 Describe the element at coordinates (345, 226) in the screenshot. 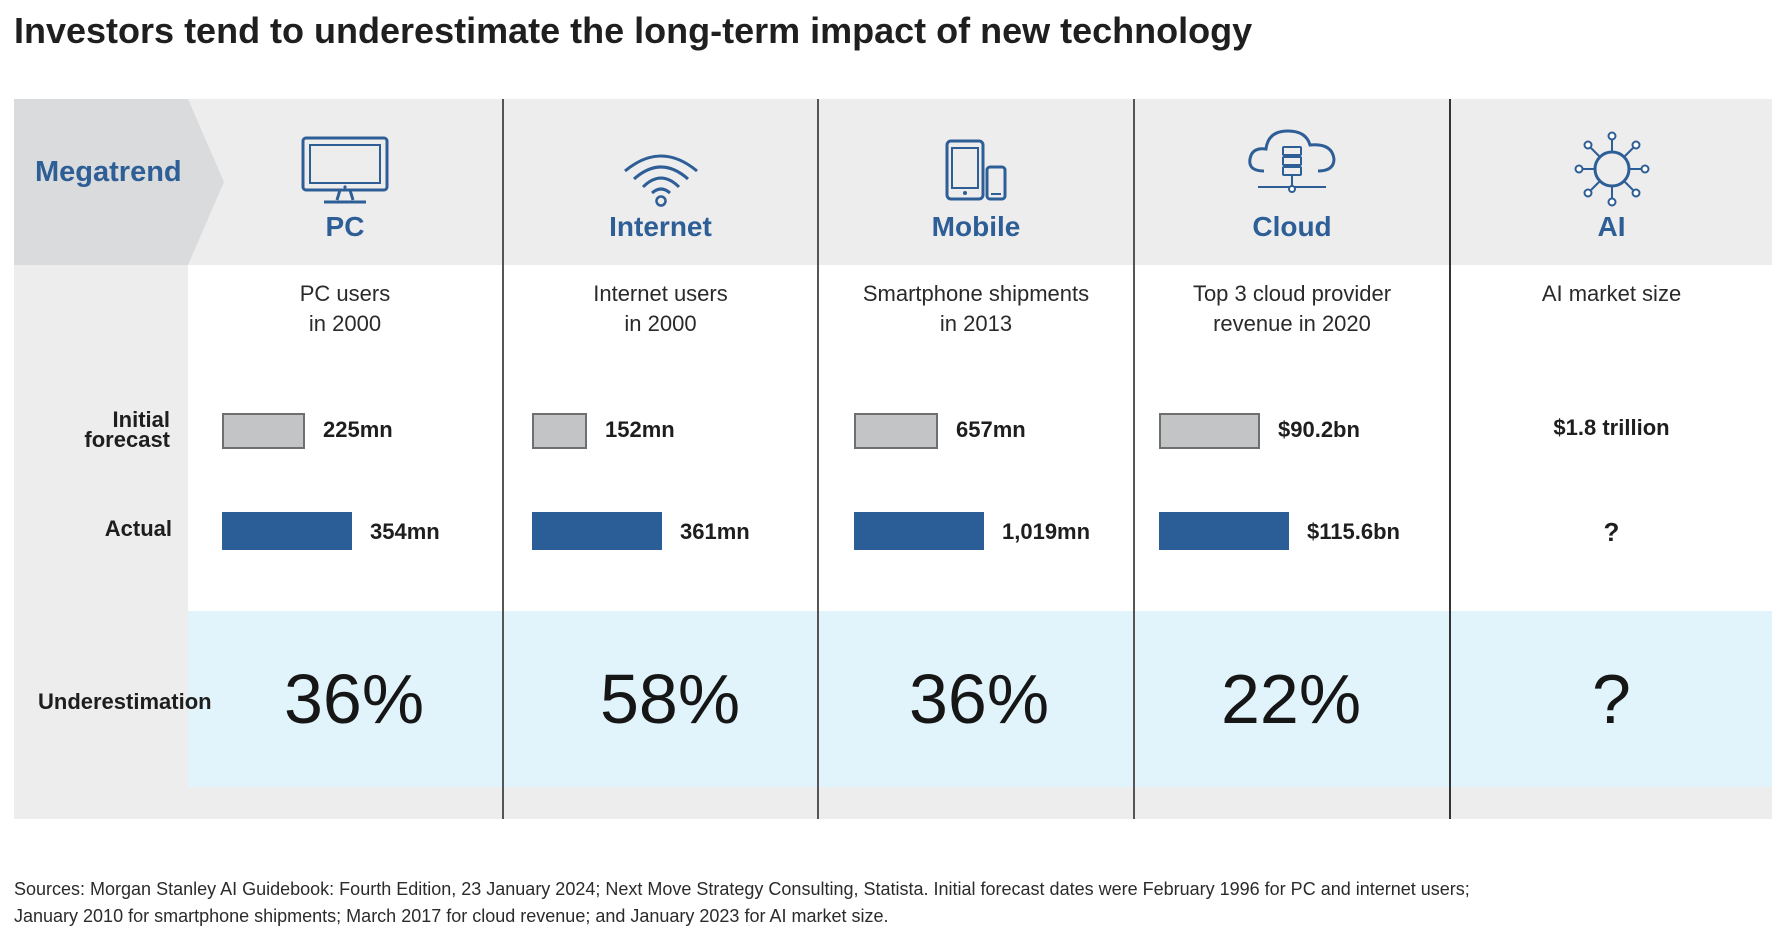

I see `column-title: PC` at that location.